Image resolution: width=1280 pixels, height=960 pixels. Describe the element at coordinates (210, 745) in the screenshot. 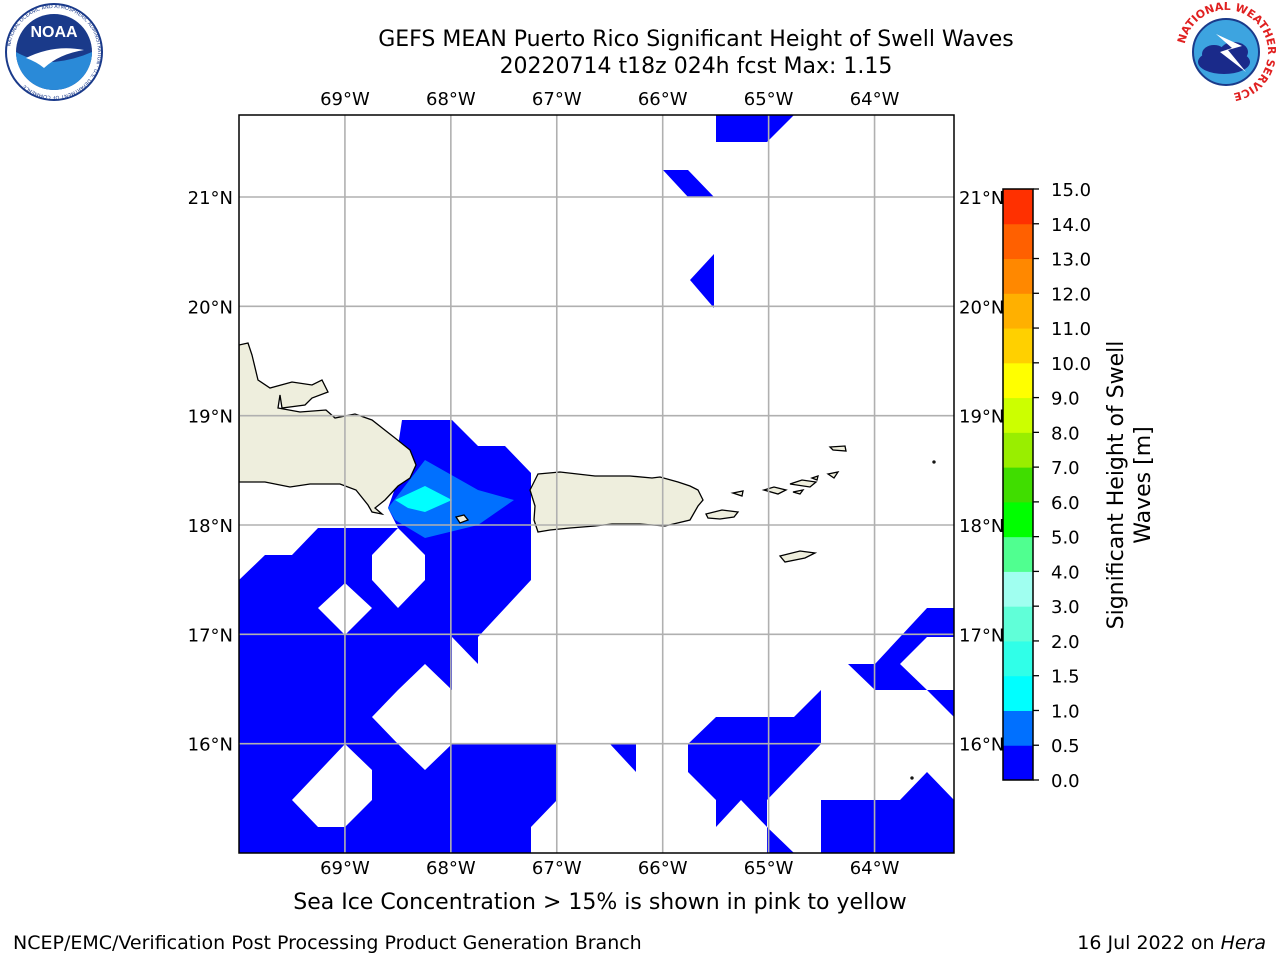

I see `lat-label-left: 16°N` at that location.